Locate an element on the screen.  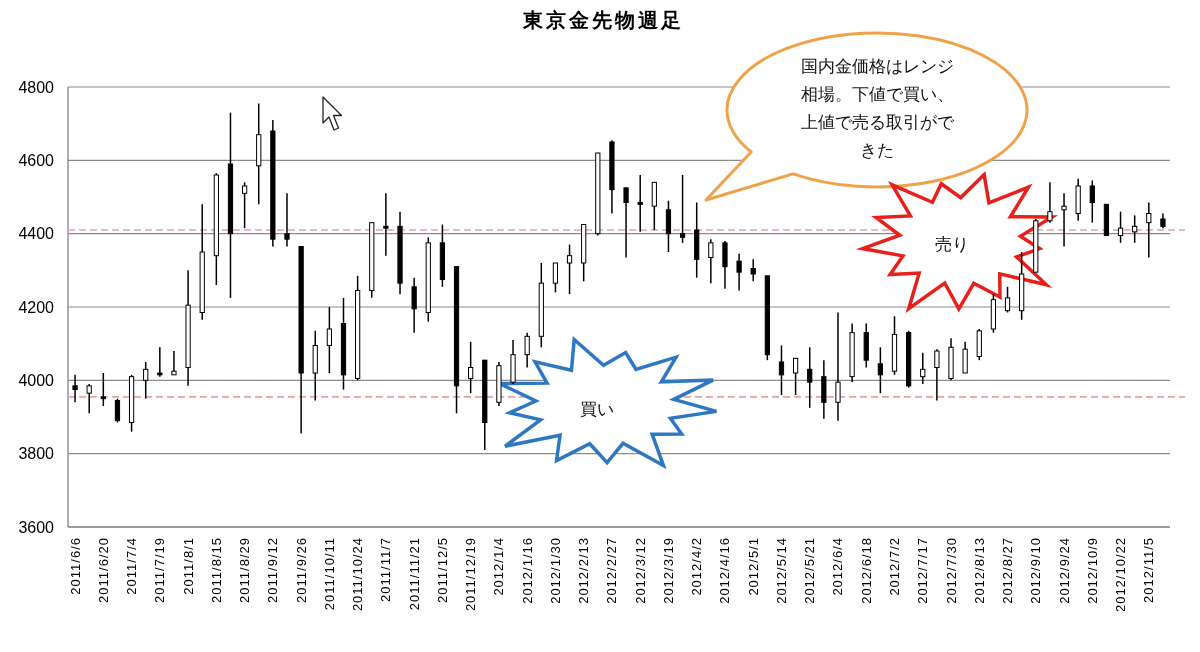
x-tick-label: 2012/9/10 is located at coordinates (1036, 570).